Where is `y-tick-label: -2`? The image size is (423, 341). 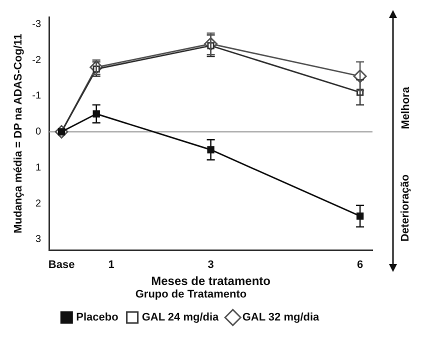
y-tick-label: -2 is located at coordinates (37, 60).